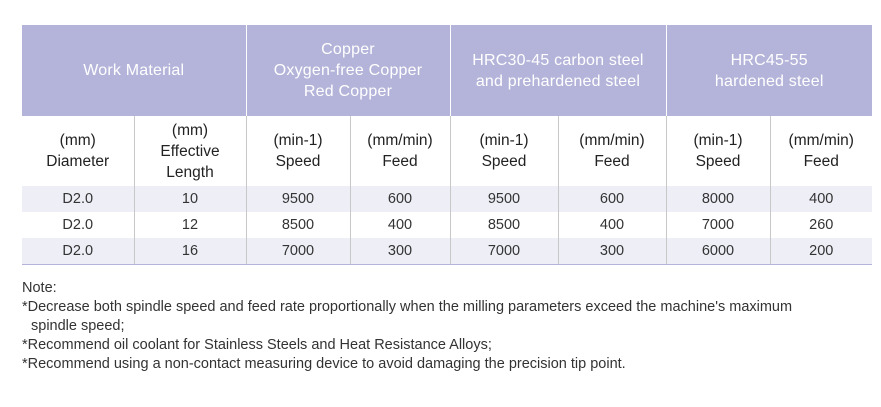 The width and height of the screenshot is (881, 407). I want to click on copper-line-3: Red Copper, so click(348, 91).